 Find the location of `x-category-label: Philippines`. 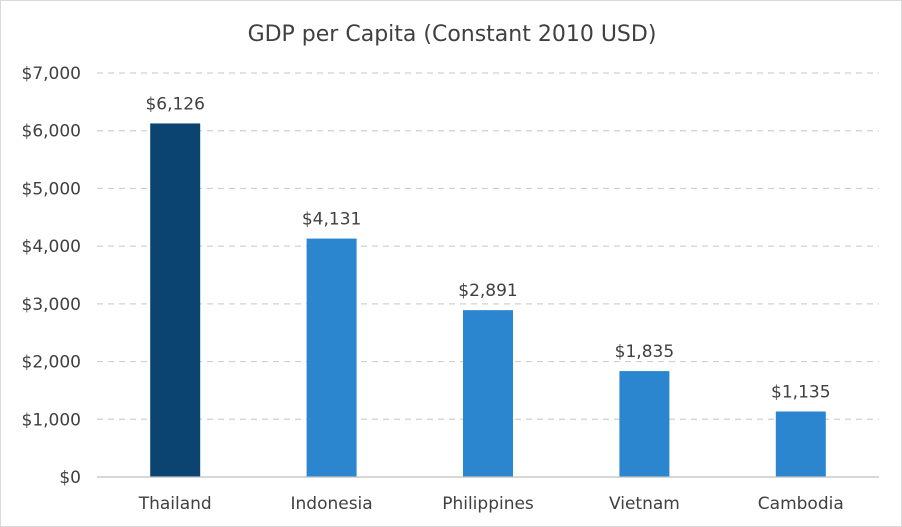

x-category-label: Philippines is located at coordinates (488, 504).